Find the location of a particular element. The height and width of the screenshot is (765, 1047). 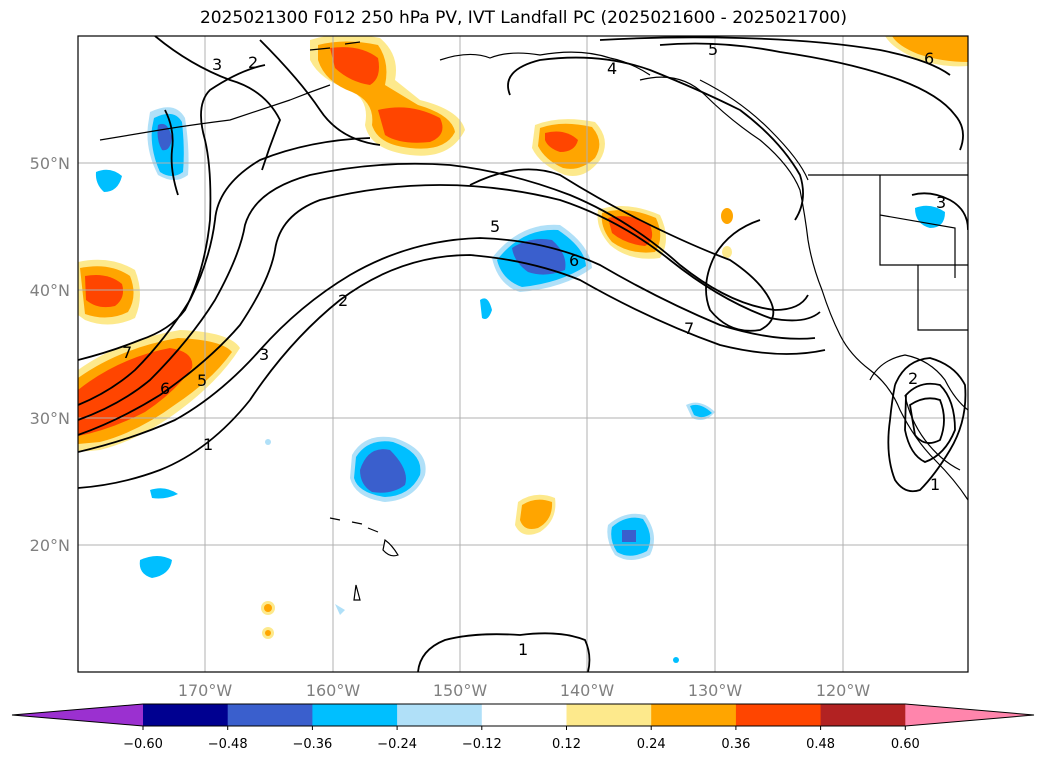

colorbar-tick-label: 0.36 is located at coordinates (735, 744).